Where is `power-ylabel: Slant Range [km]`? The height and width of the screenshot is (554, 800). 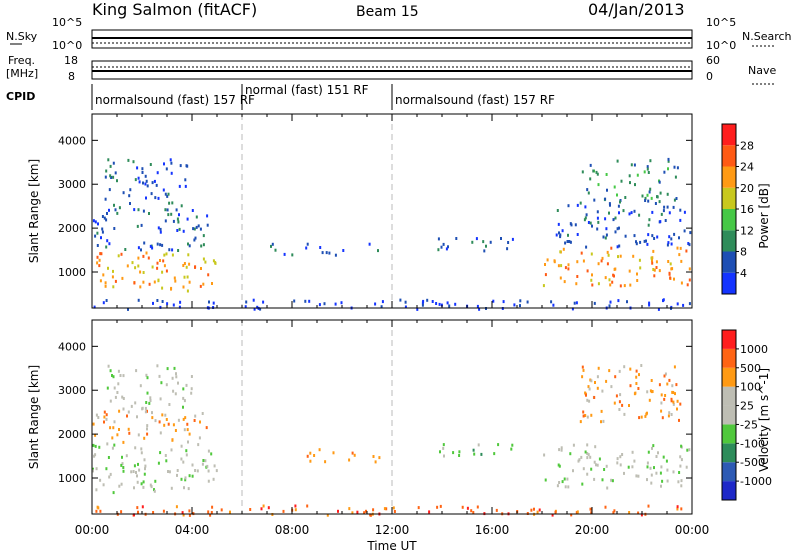
power-ylabel: Slant Range [km] is located at coordinates (34, 211).